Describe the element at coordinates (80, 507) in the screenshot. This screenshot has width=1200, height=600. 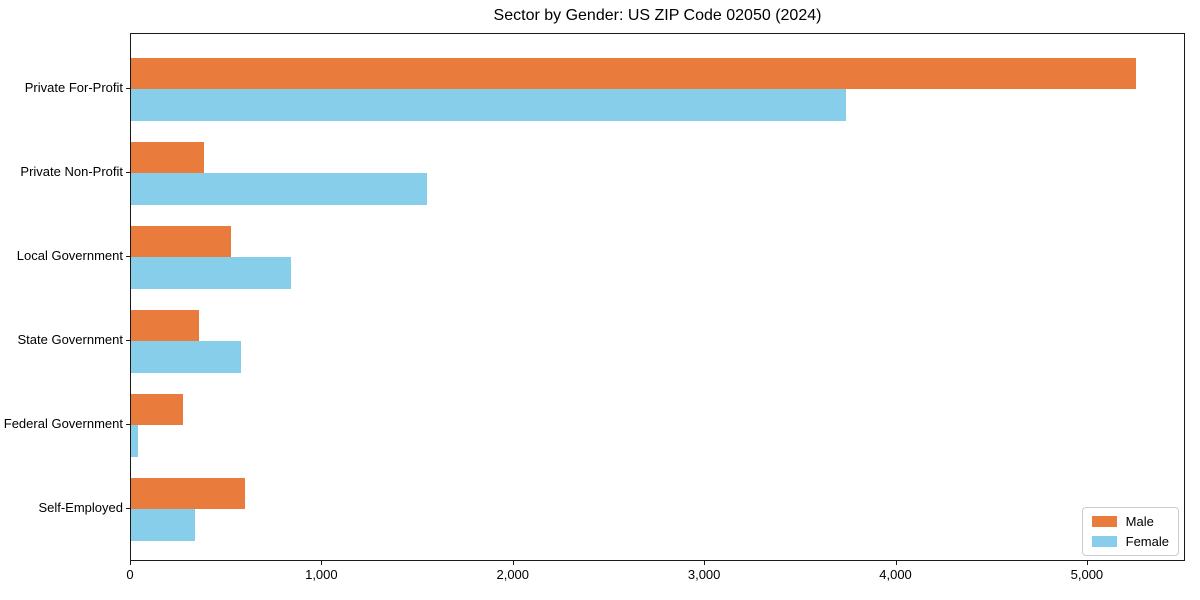
I see `y-tick-label-5: Self-Employed` at that location.